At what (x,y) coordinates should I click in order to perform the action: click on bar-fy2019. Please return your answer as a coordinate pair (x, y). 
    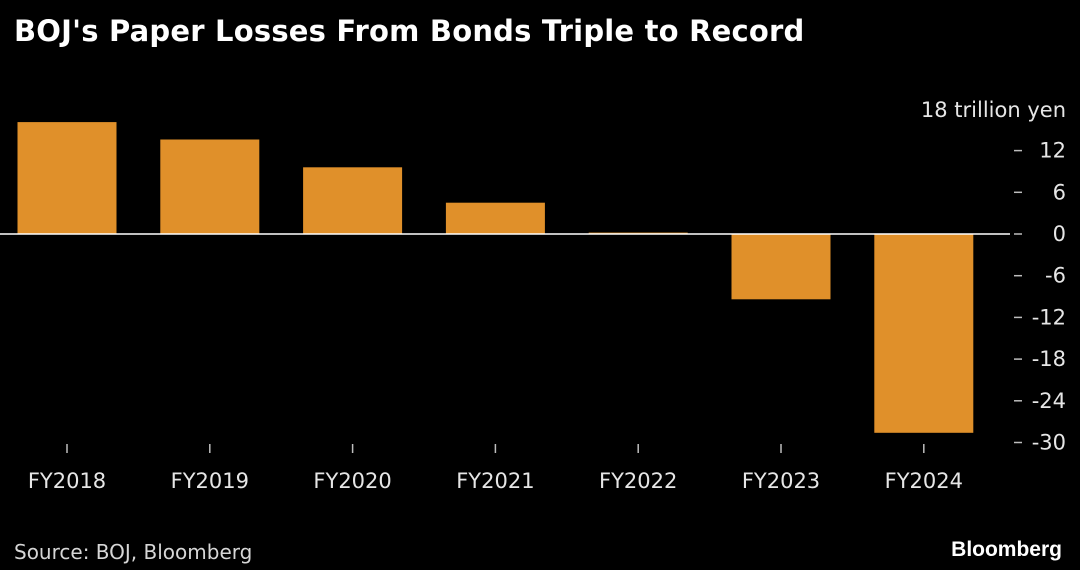
    Looking at the image, I should click on (210, 186).